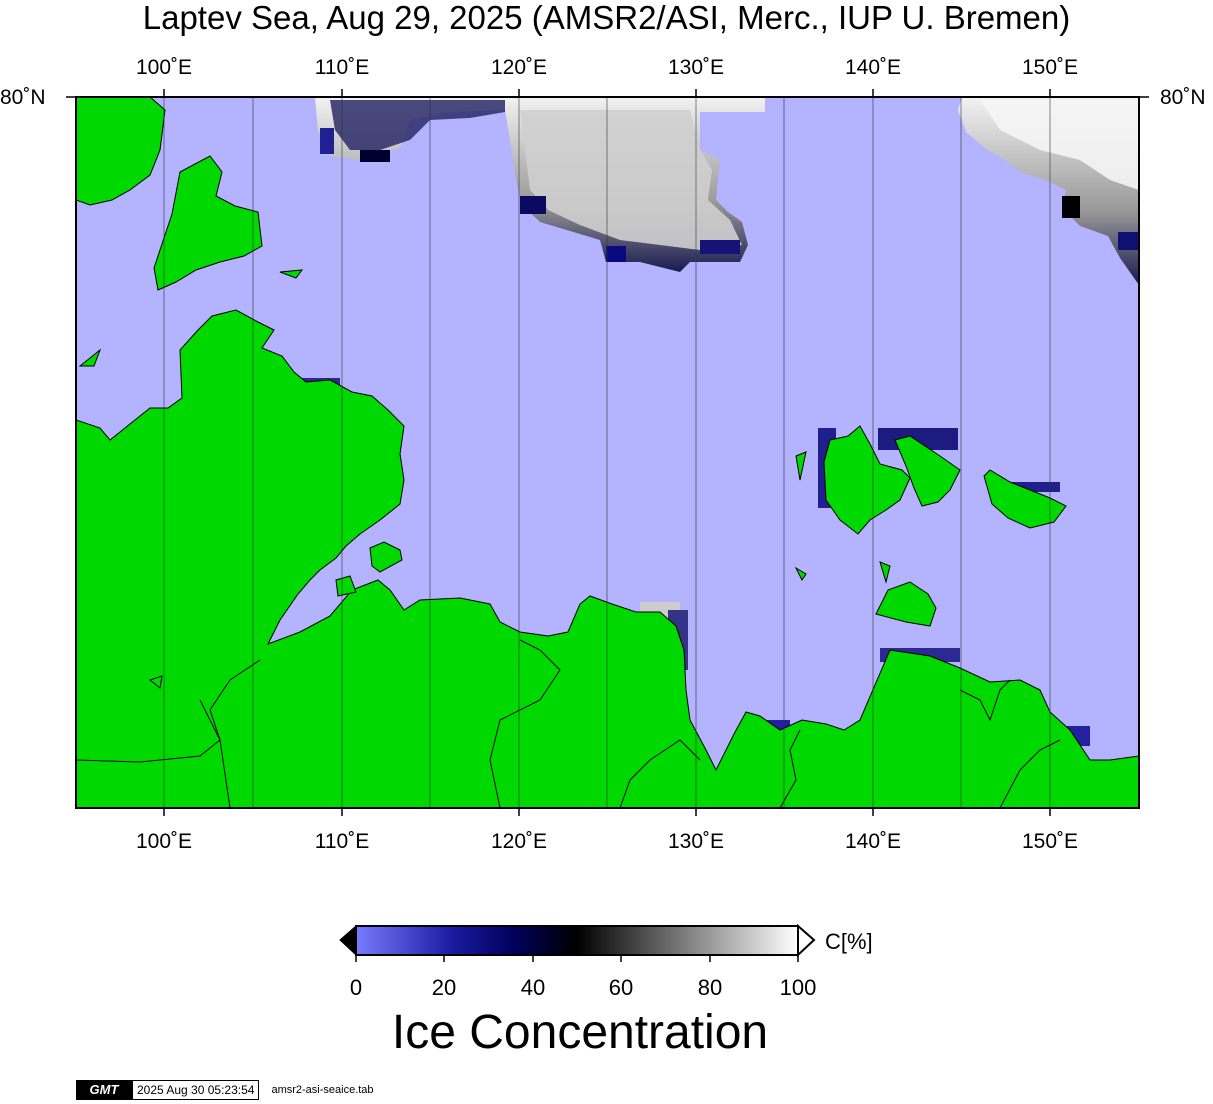 The width and height of the screenshot is (1213, 1104). What do you see at coordinates (104, 1090) in the screenshot?
I see `gmt-logo: GMT` at bounding box center [104, 1090].